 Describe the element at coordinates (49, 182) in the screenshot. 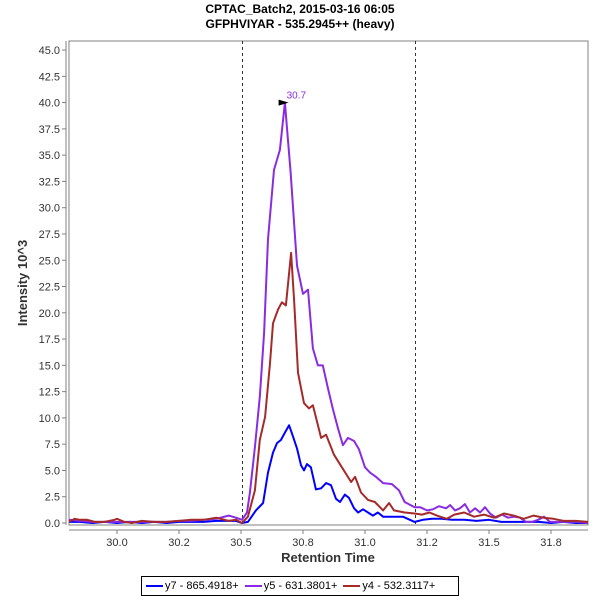

I see `y-tick-label: 32.5` at that location.